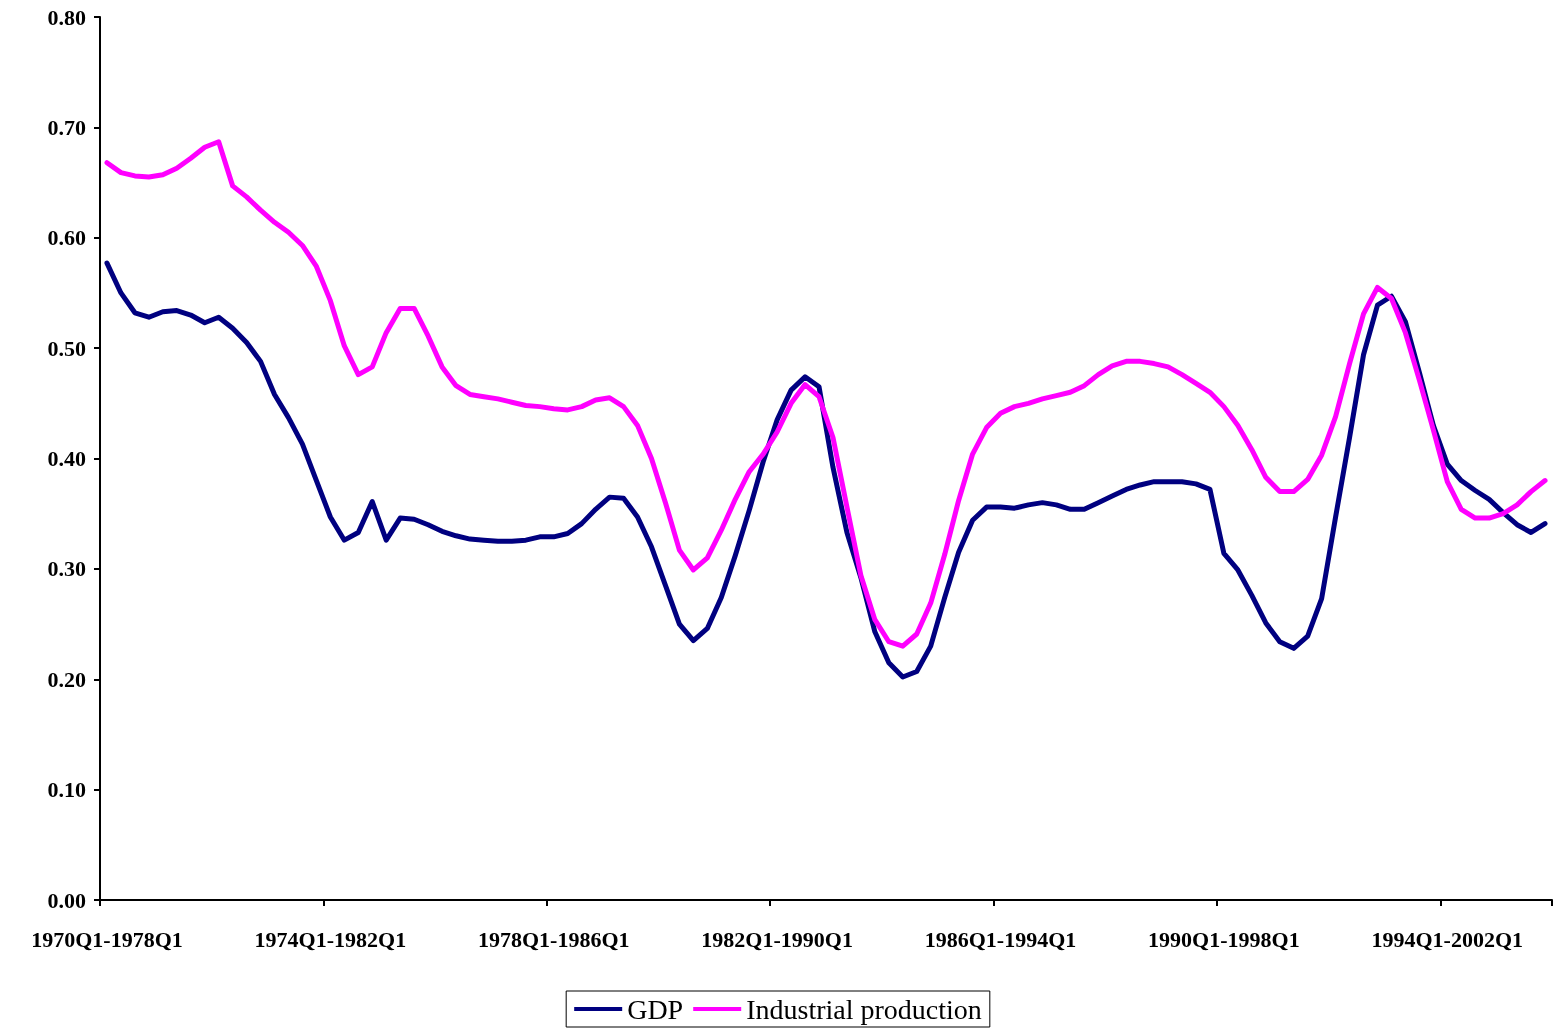  Describe the element at coordinates (66, 458) in the screenshot. I see `y-tick-label: 0.40` at that location.